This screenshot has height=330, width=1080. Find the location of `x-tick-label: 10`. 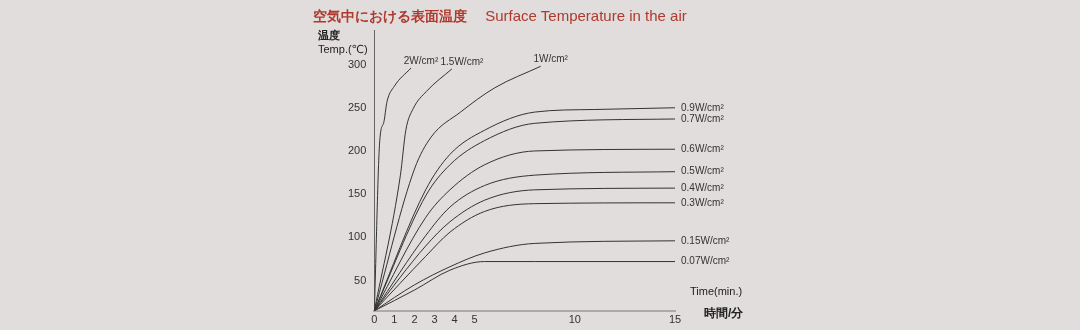

x-tick-label: 10 is located at coordinates (574, 319).